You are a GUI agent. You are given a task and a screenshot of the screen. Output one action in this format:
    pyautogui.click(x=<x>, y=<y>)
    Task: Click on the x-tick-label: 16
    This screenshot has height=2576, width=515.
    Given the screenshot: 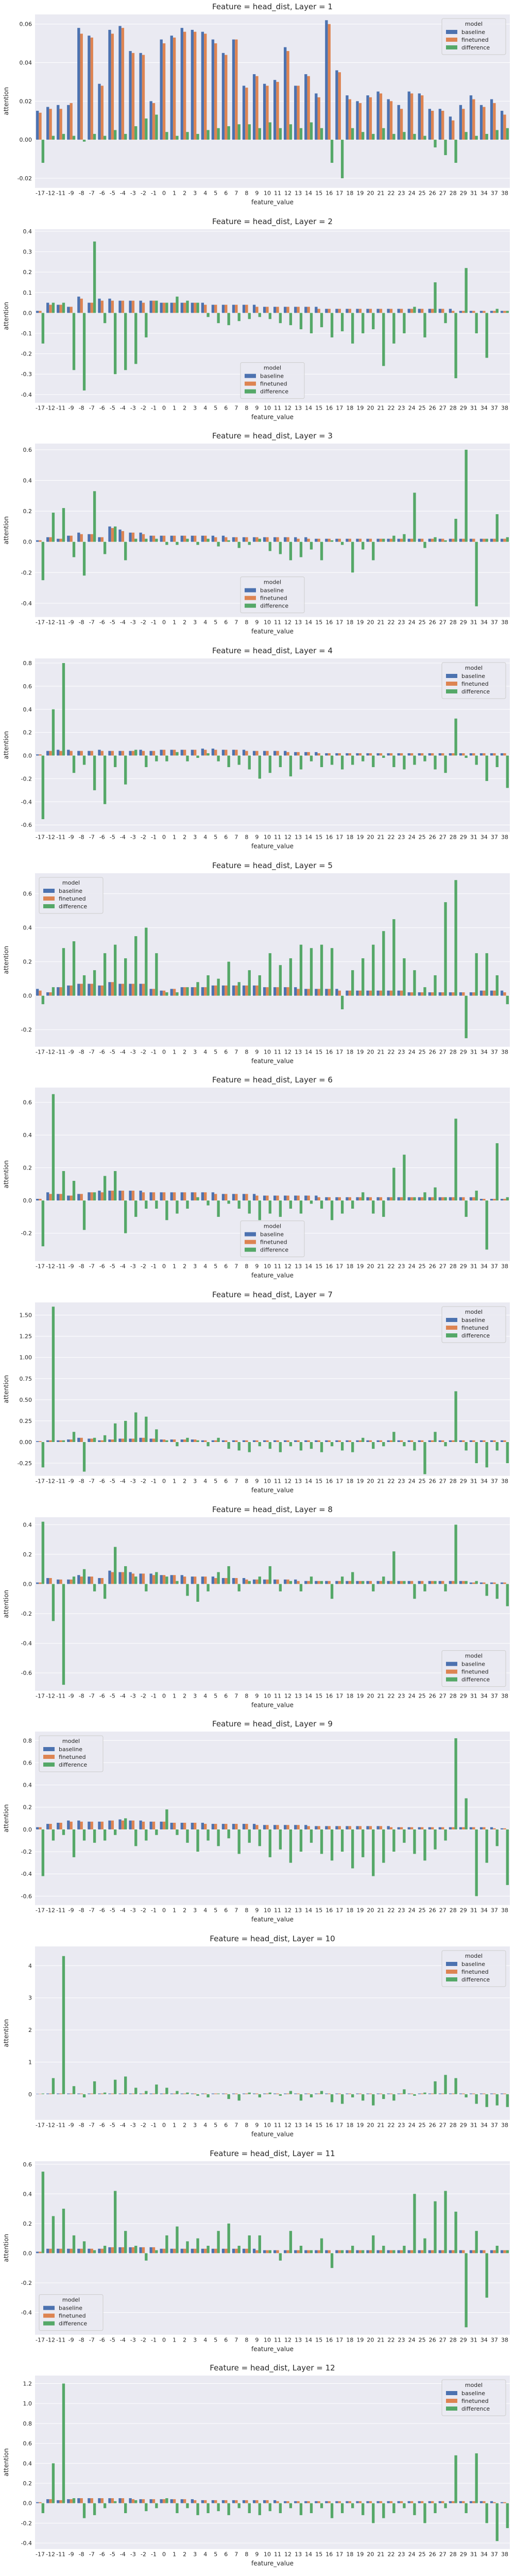 What is the action you would take?
    pyautogui.click(x=329, y=1481)
    